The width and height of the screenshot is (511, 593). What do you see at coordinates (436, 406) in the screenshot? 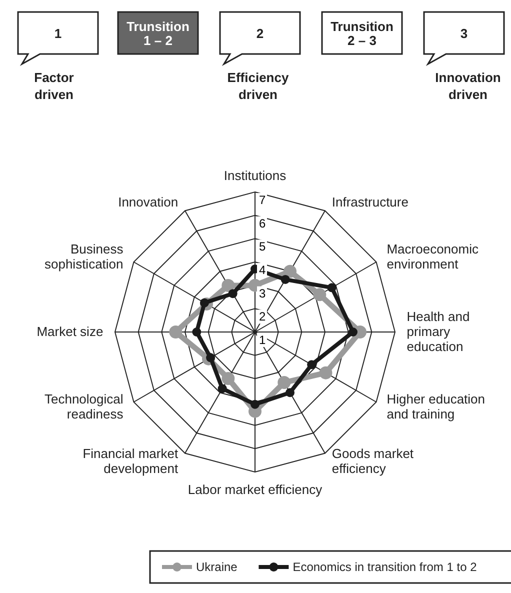
I see `spoke-label: Higher education and training` at bounding box center [436, 406].